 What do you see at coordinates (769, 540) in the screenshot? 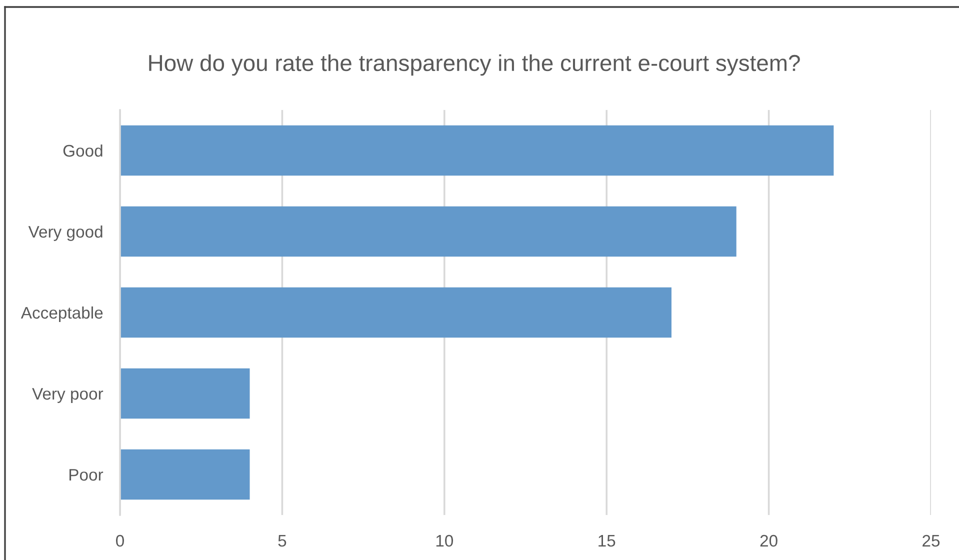
I see `x-tick-label: 20` at bounding box center [769, 540].